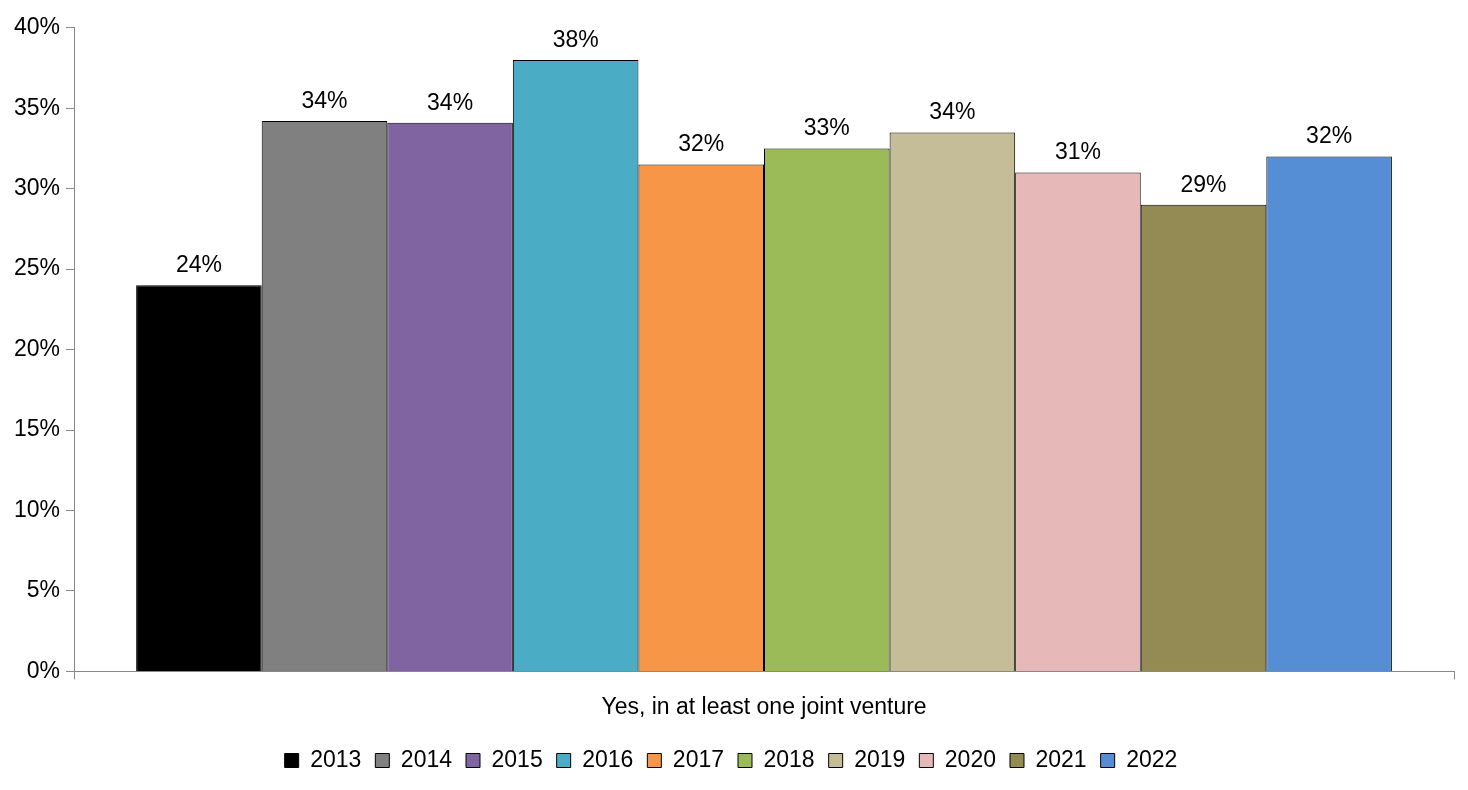 This screenshot has height=790, width=1468. What do you see at coordinates (426, 758) in the screenshot?
I see `legend-label: 2014` at bounding box center [426, 758].